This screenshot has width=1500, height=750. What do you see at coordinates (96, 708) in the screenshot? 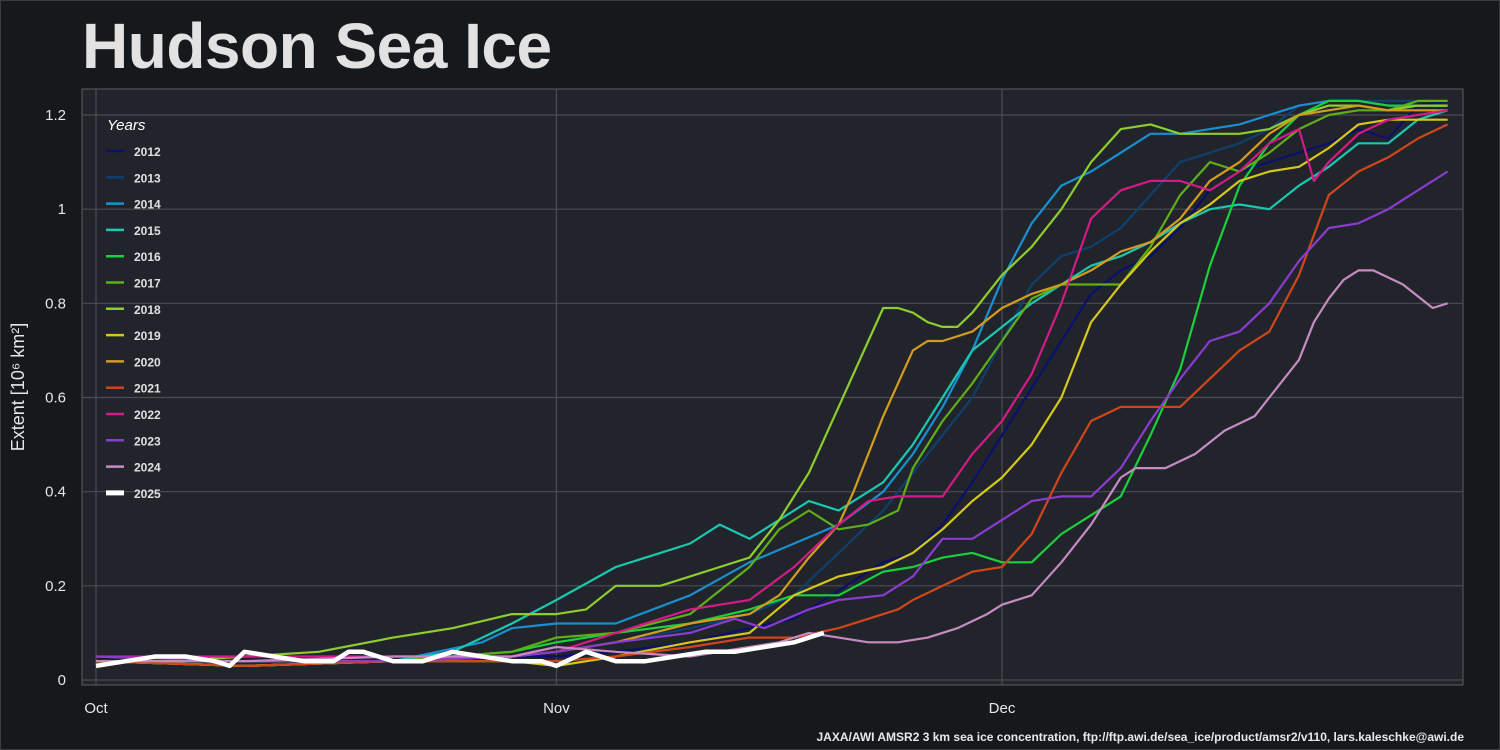
I see `x-tick-label: Oct` at bounding box center [96, 708].